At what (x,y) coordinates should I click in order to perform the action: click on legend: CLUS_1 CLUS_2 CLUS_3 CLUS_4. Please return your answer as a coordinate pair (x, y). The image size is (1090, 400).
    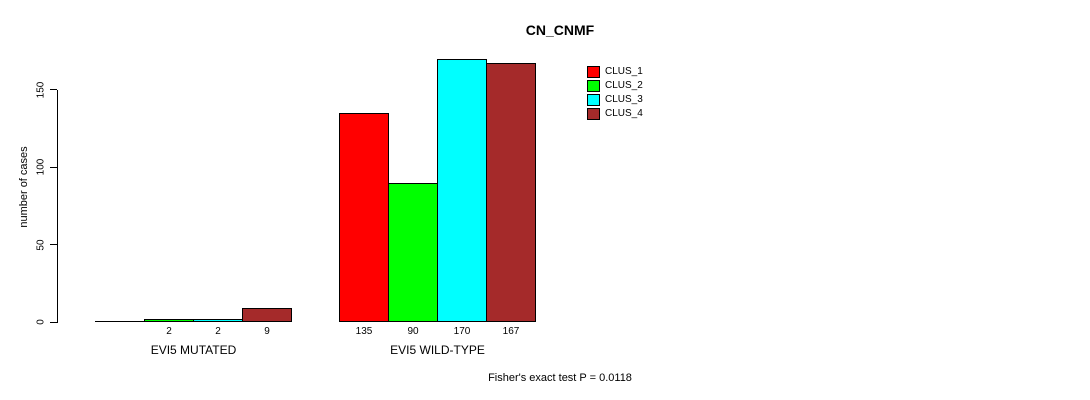
    Looking at the image, I should click on (615, 93).